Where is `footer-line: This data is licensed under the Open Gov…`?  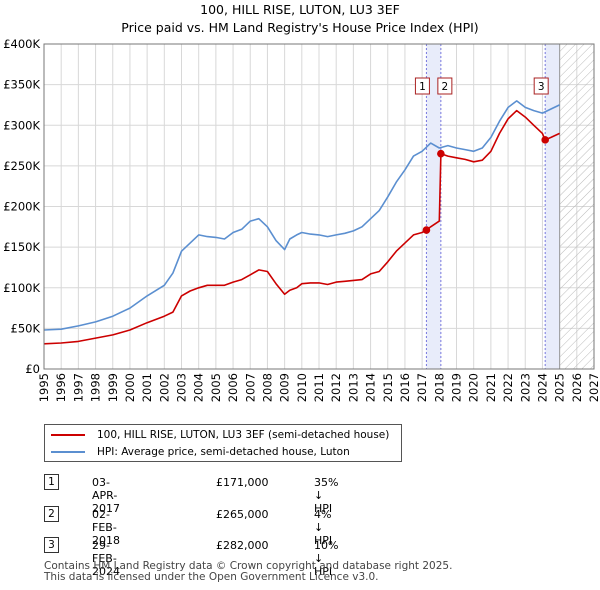 footer-line: This data is licensed under the Open Gov… is located at coordinates (211, 577).